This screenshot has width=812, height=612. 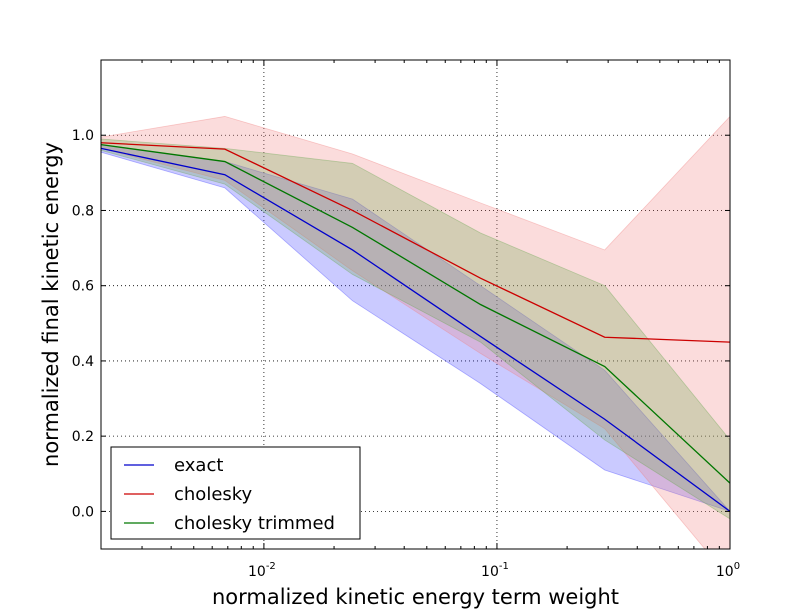 What do you see at coordinates (254, 523) in the screenshot?
I see `legend-label: cholesky trimmed` at bounding box center [254, 523].